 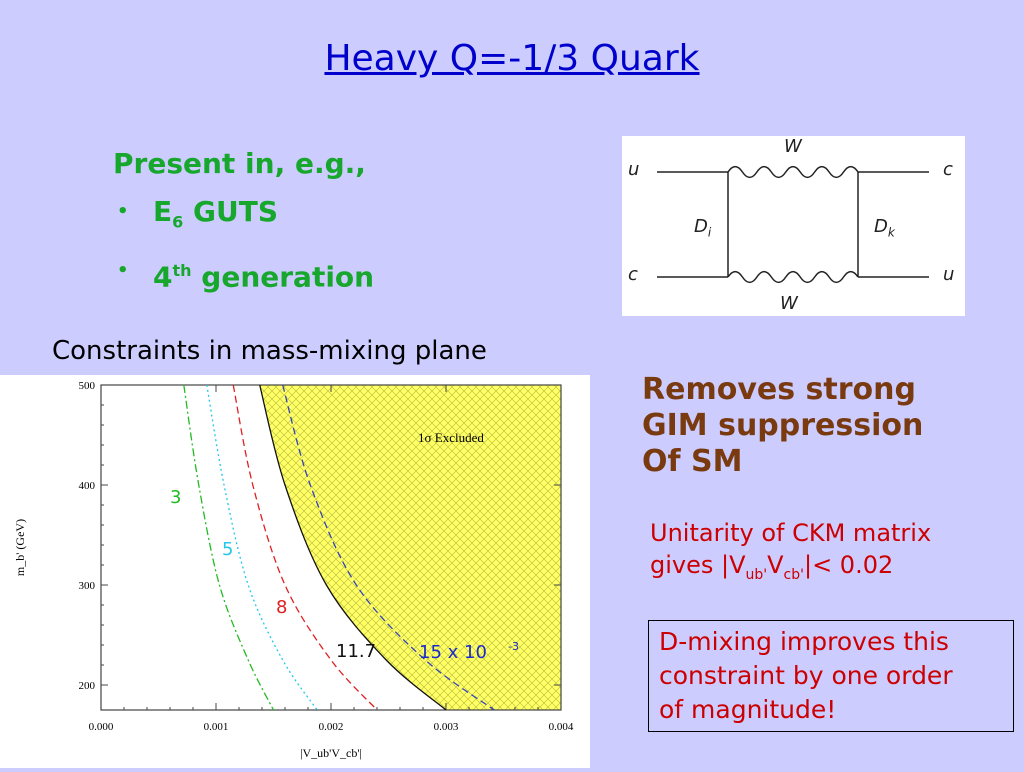 What do you see at coordinates (87, 386) in the screenshot?
I see `y-tick-label: 500` at bounding box center [87, 386].